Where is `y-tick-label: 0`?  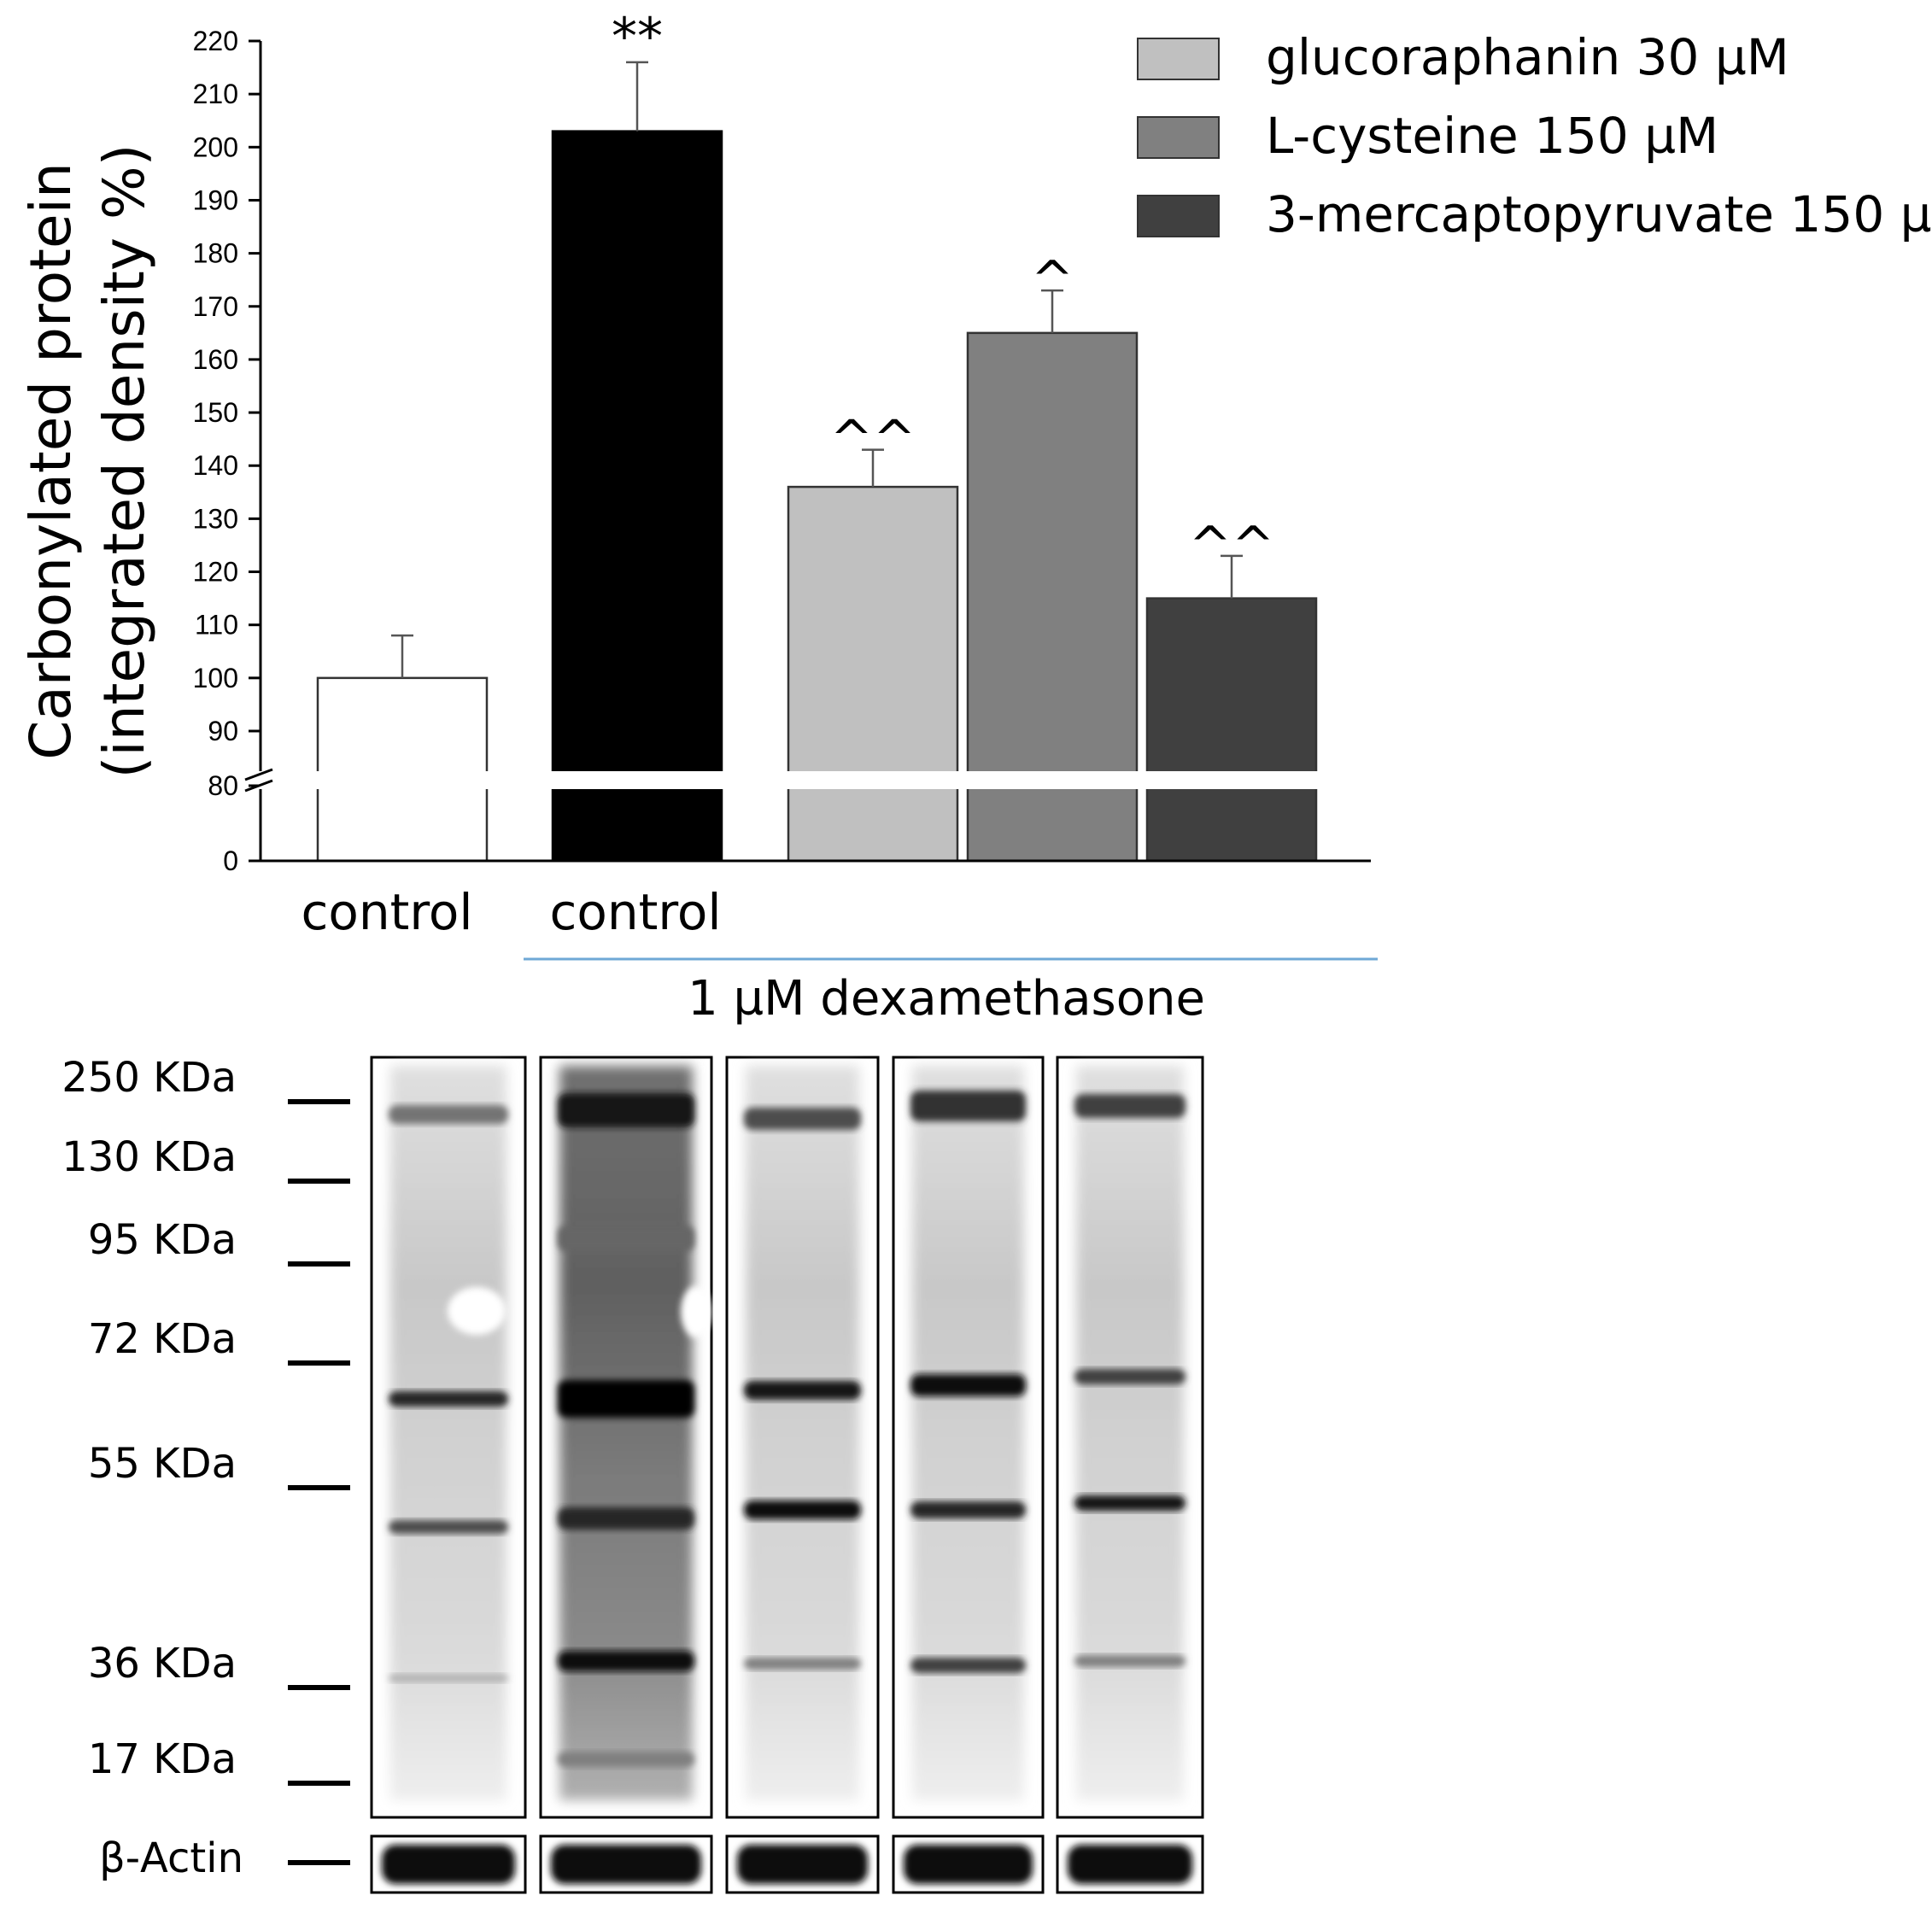
y-tick-label: 0 is located at coordinates (230, 860).